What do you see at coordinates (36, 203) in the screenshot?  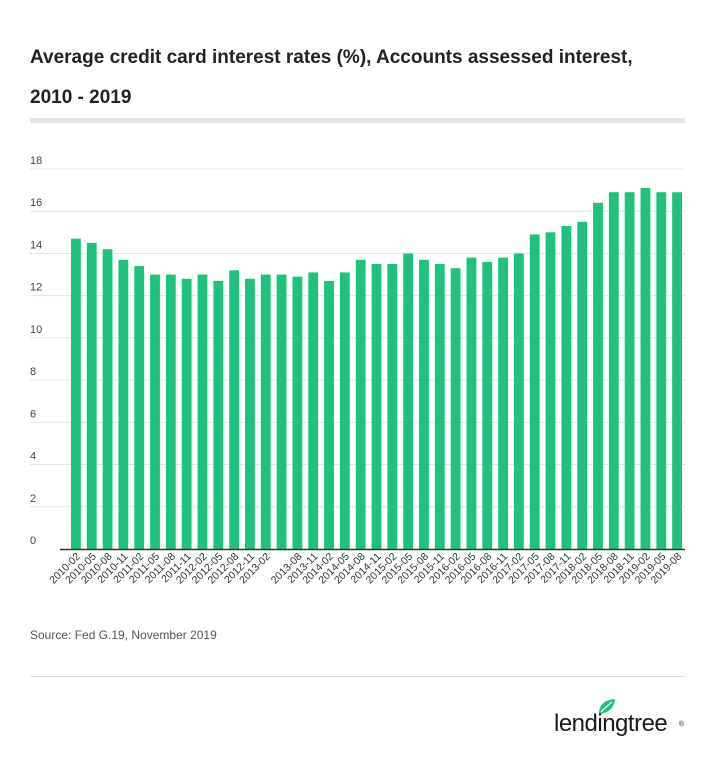 I see `y-tick-label: 16` at bounding box center [36, 203].